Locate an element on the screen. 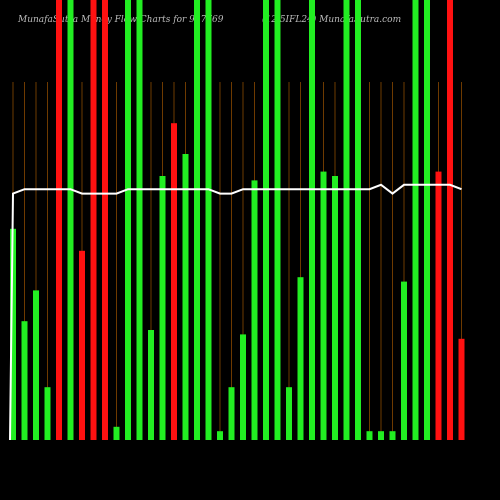  chart-subtitle: (12.5IFL24) MunafaSutra.com is located at coordinates (331, 19).